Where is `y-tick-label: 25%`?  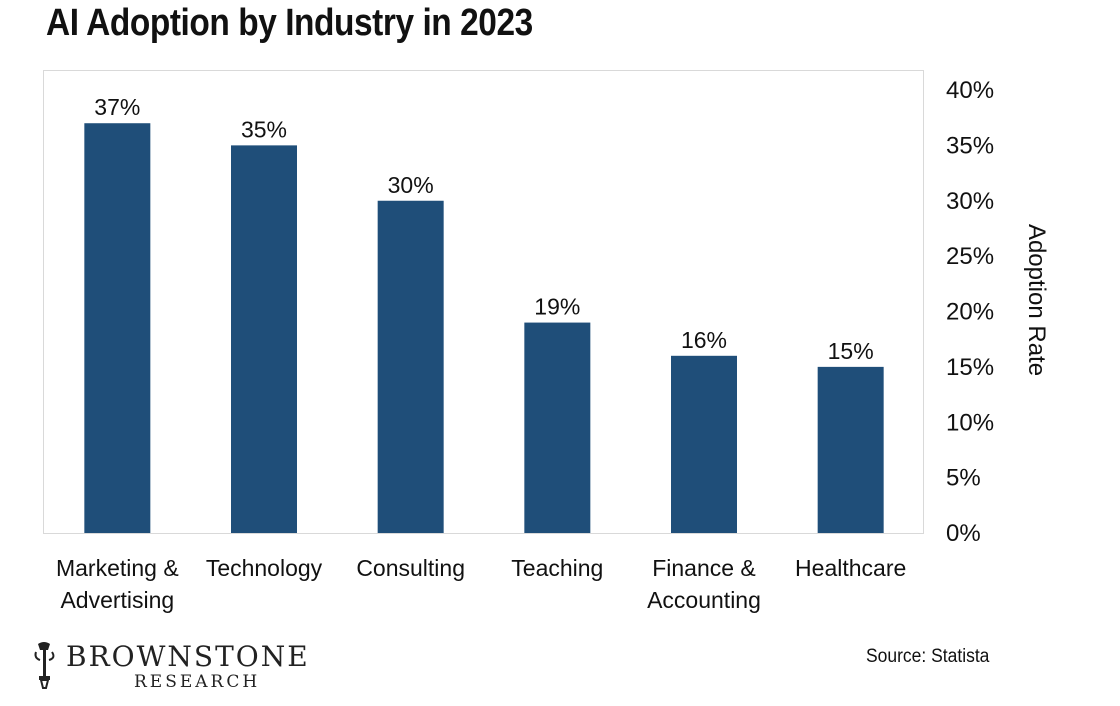
y-tick-label: 25% is located at coordinates (970, 256).